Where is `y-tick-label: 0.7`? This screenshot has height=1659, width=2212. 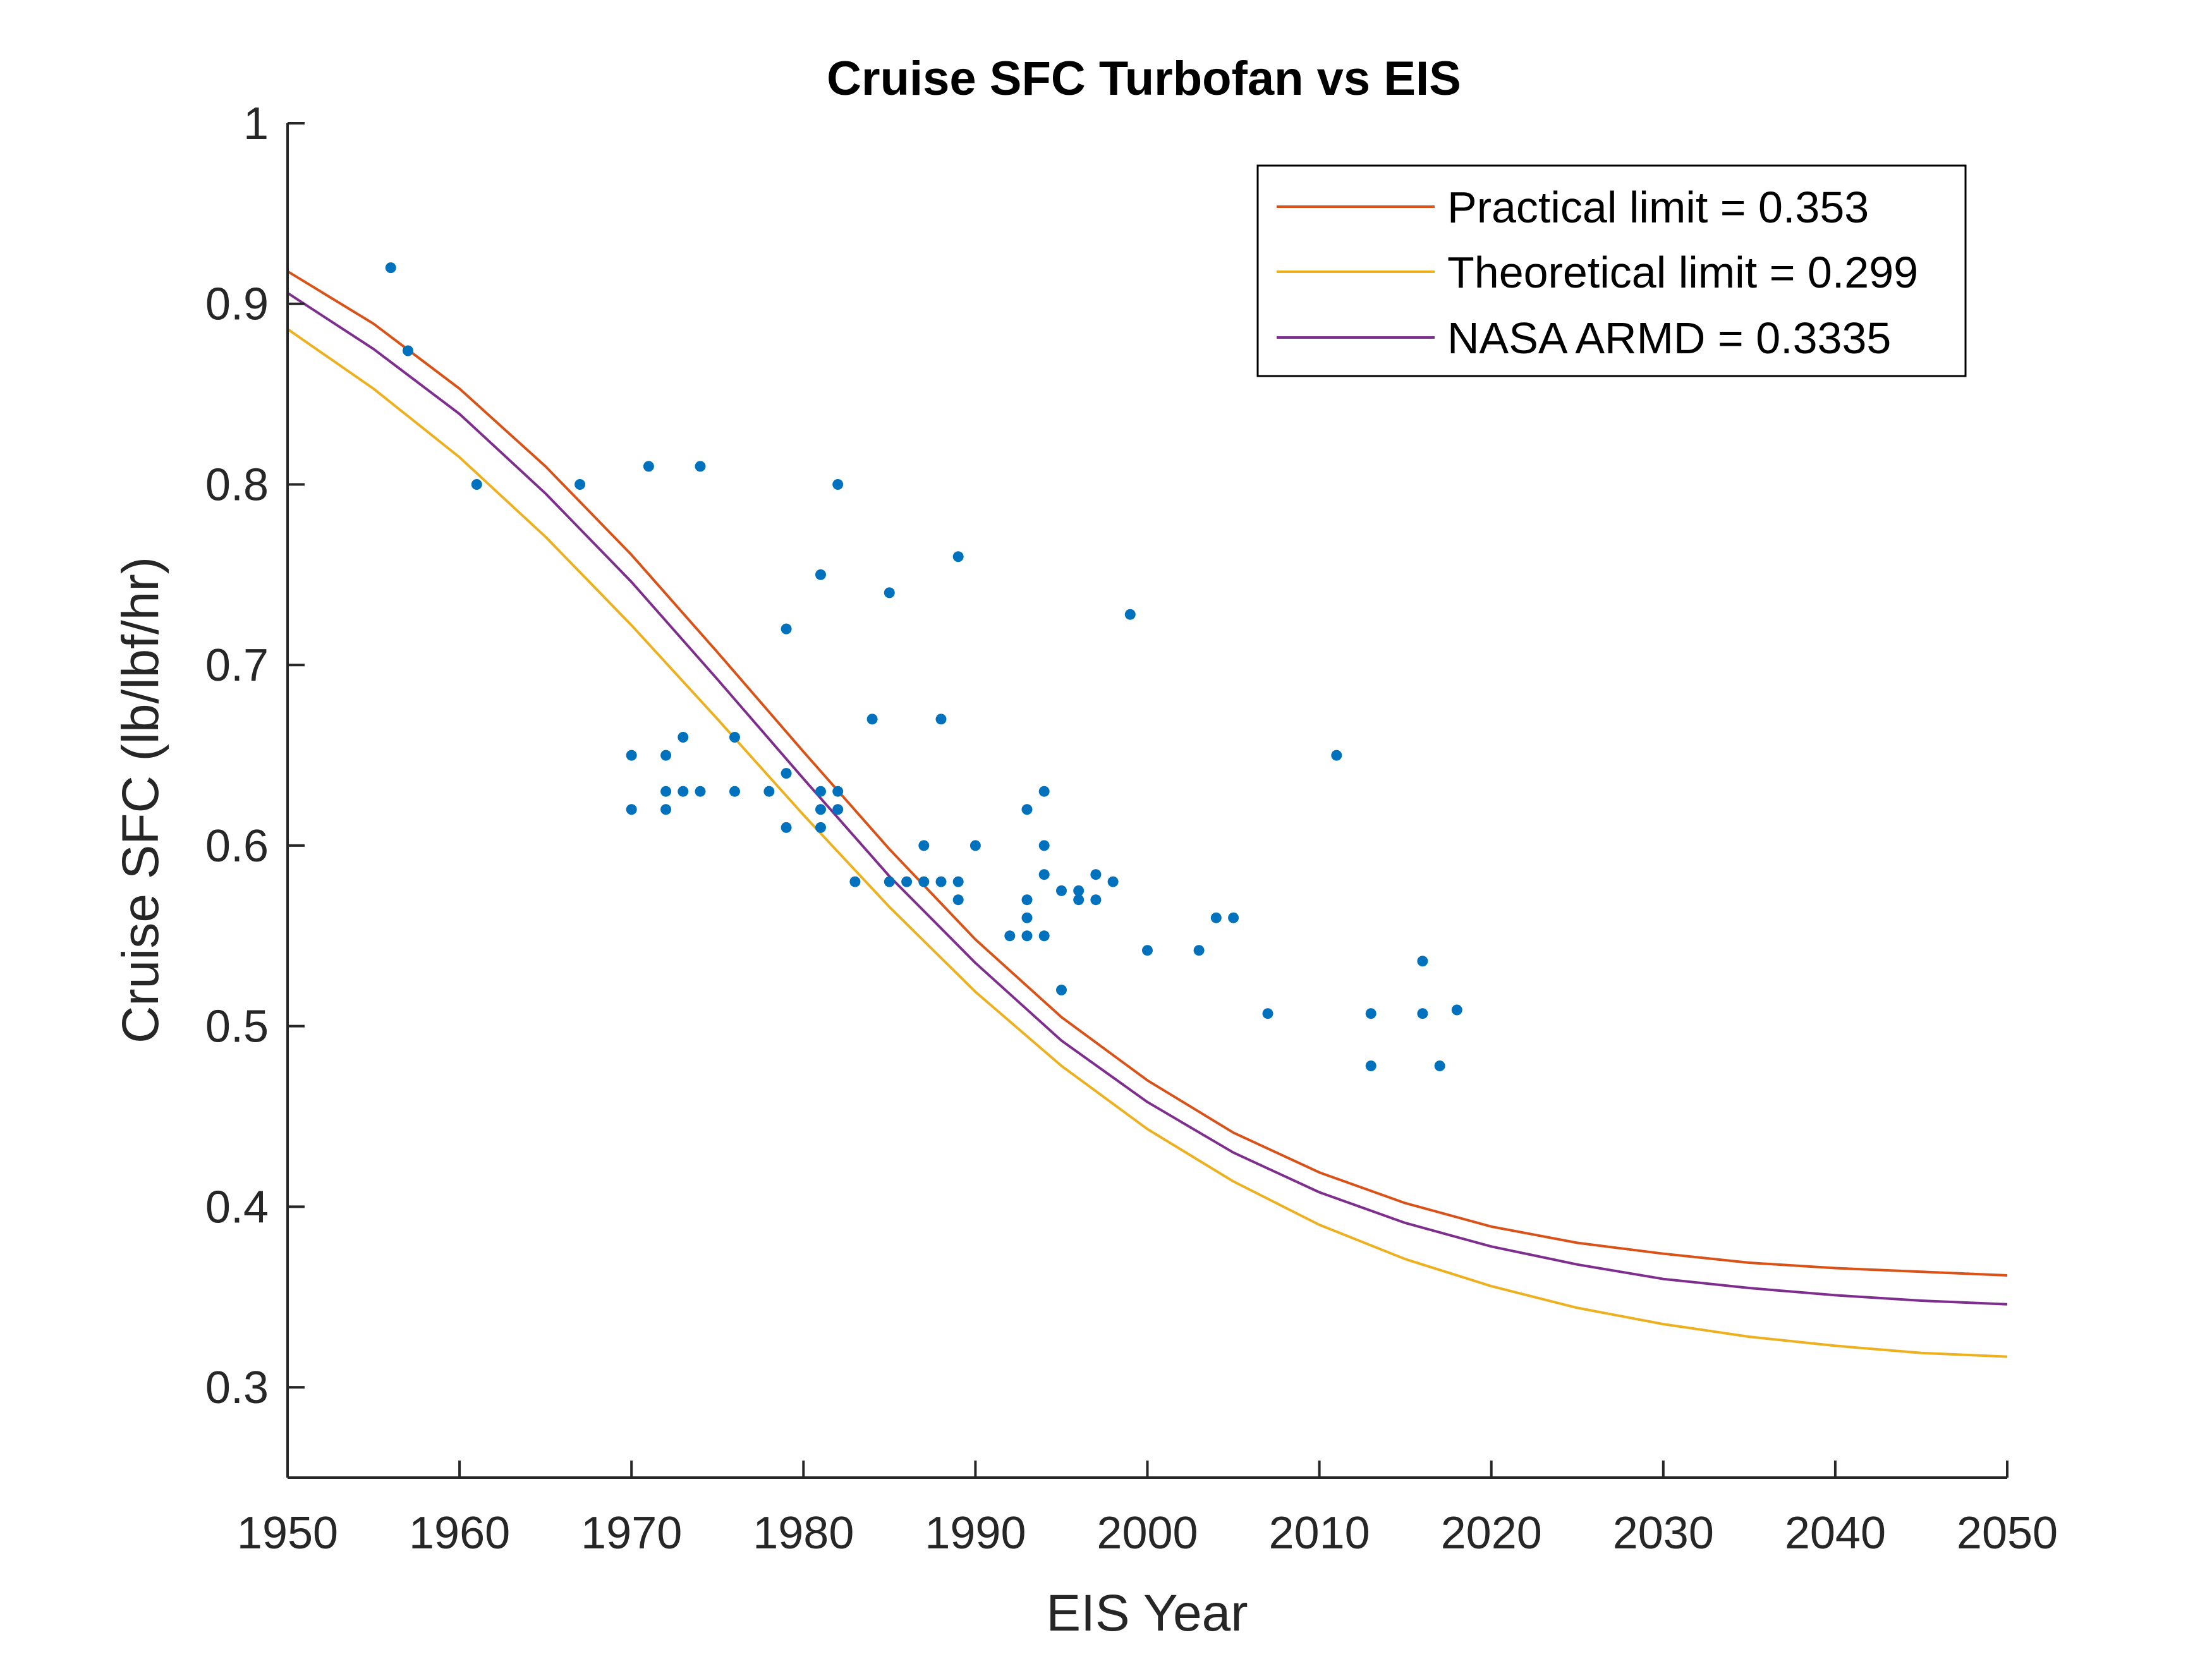
y-tick-label: 0.7 is located at coordinates (237, 665).